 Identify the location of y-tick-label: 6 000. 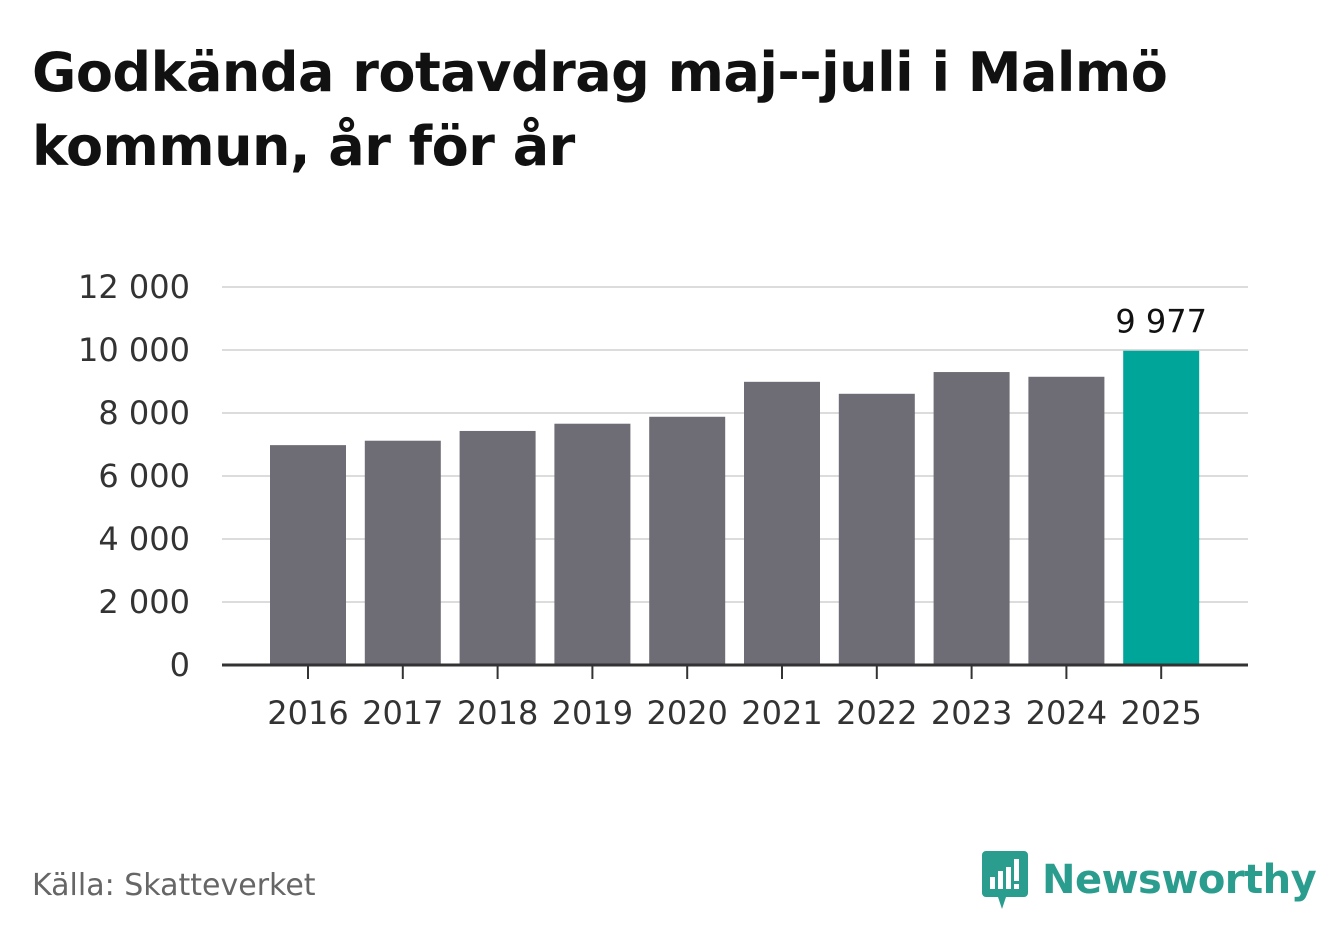
(144, 476).